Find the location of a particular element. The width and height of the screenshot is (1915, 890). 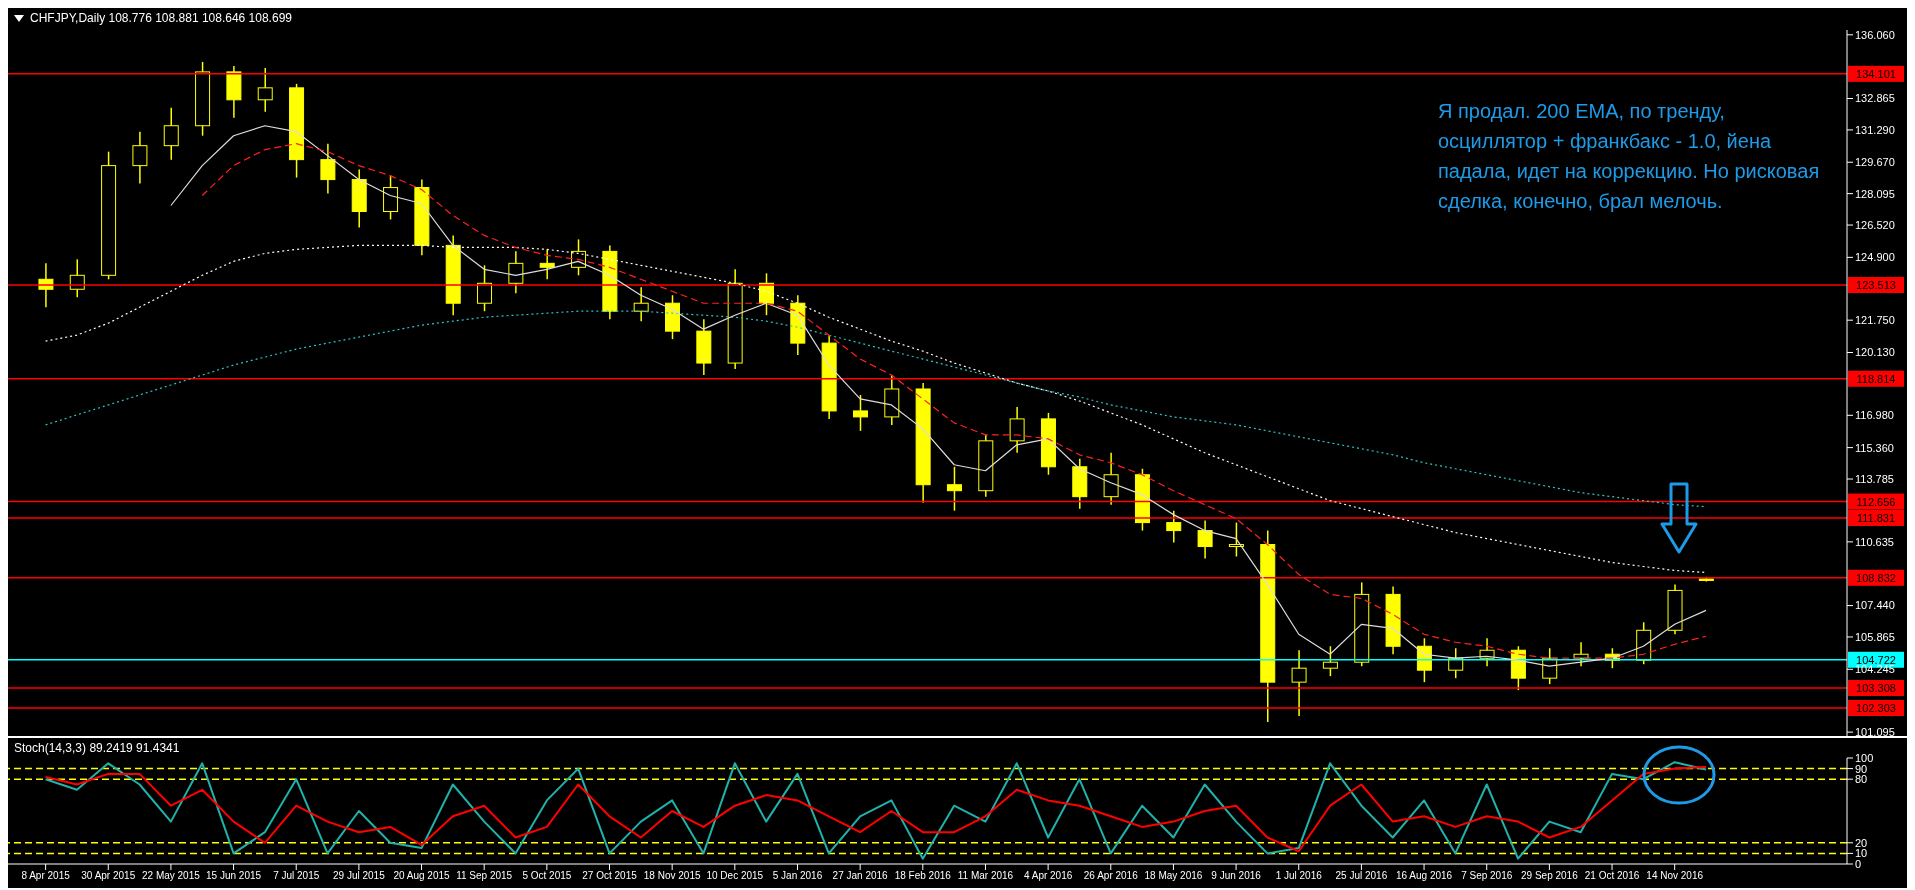

ref-line-label: 108.832 is located at coordinates (1876, 577).